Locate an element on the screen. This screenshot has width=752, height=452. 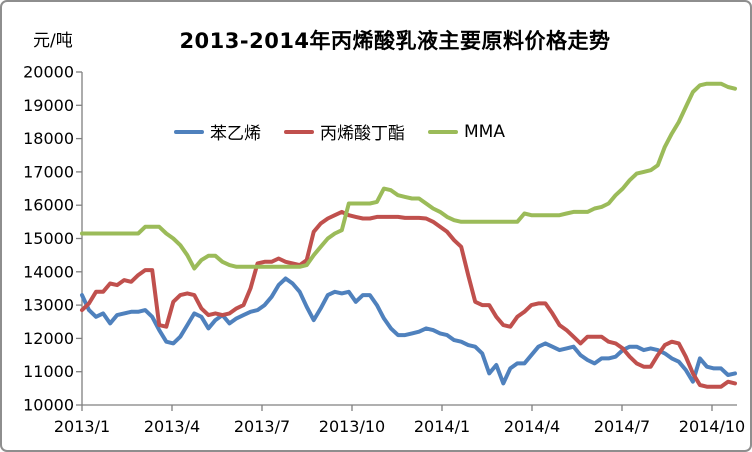
x-tick-label: 2014/4 is located at coordinates (532, 426).